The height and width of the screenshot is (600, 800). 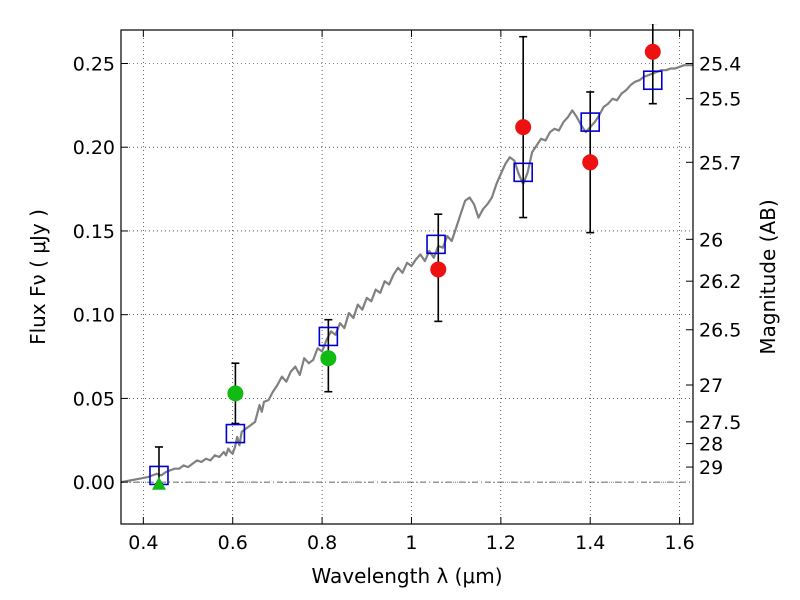 I want to click on x-tick-label: 1.6, so click(x=679, y=543).